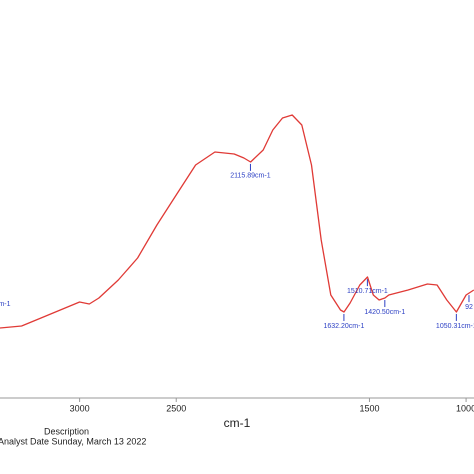 This screenshot has height=474, width=474. What do you see at coordinates (369, 408) in the screenshot?
I see `x-tick-label: 1500` at bounding box center [369, 408].